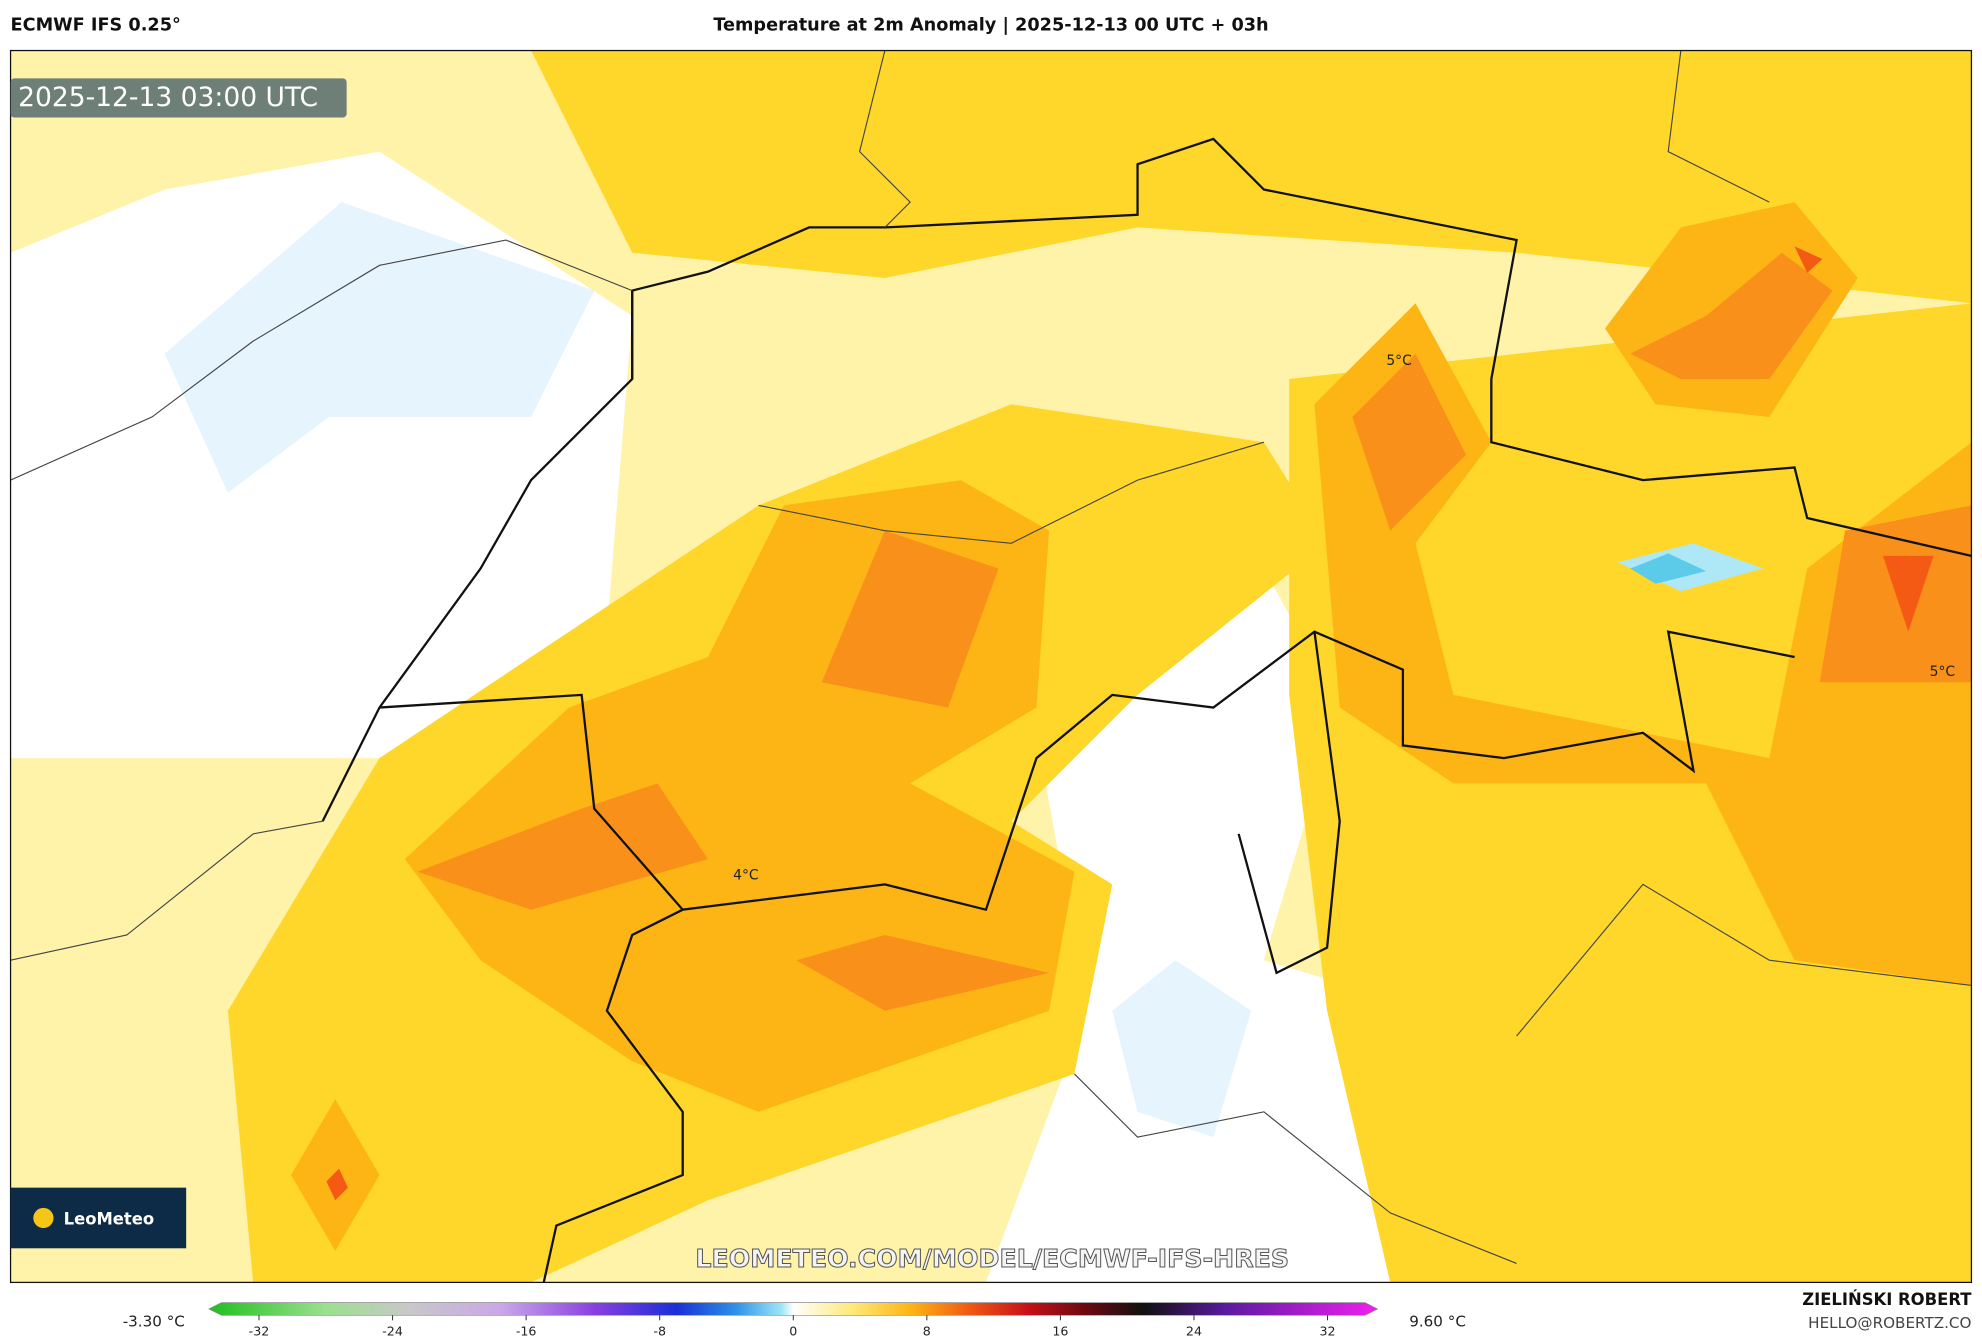 The width and height of the screenshot is (1982, 1338). Describe the element at coordinates (793, 1320) in the screenshot. I see `colorbar: -32 -24 -16 -8 0 8 16 24 32` at that location.